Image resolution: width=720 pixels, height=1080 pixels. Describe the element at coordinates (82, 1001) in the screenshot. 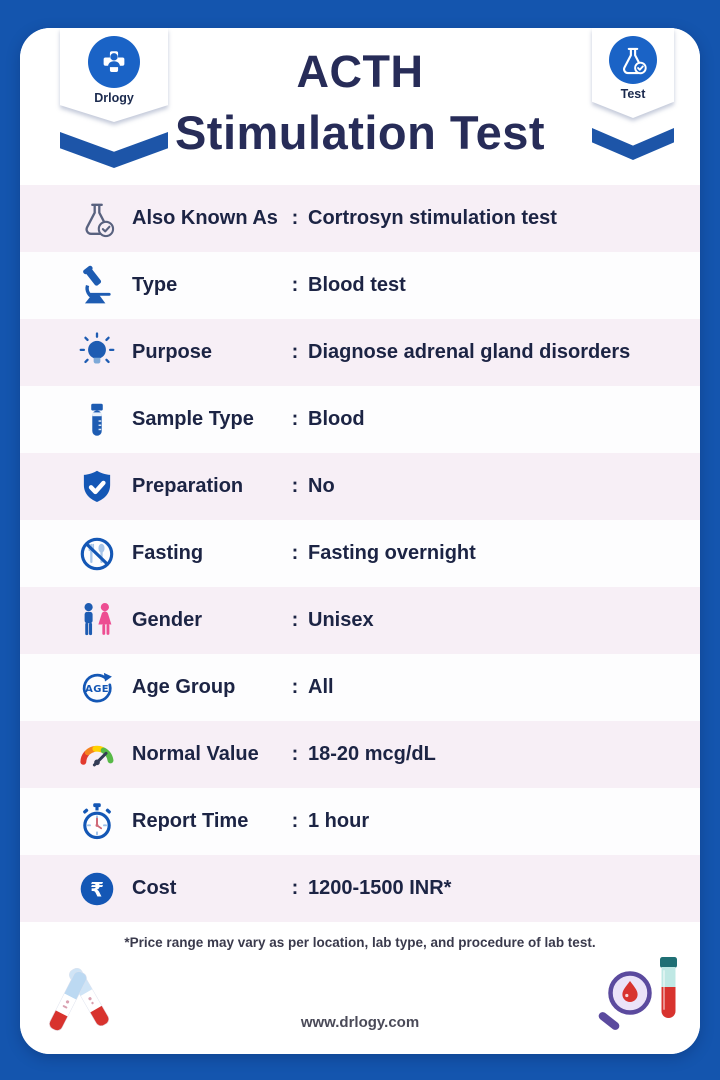

I see `crossed-test-strips-icon` at that location.